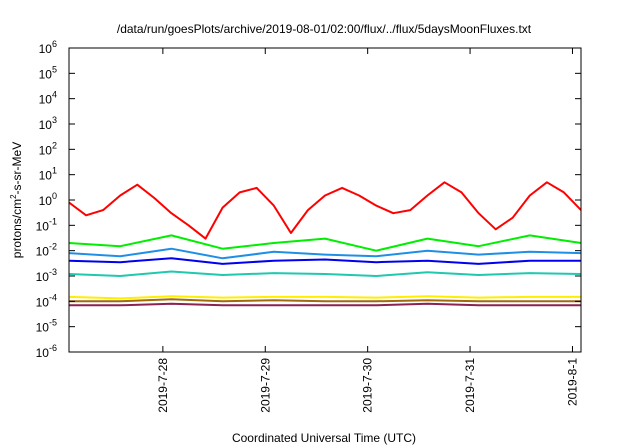 The height and width of the screenshot is (448, 640). What do you see at coordinates (48, 174) in the screenshot?
I see `y-tick-label: 10¹` at bounding box center [48, 174].